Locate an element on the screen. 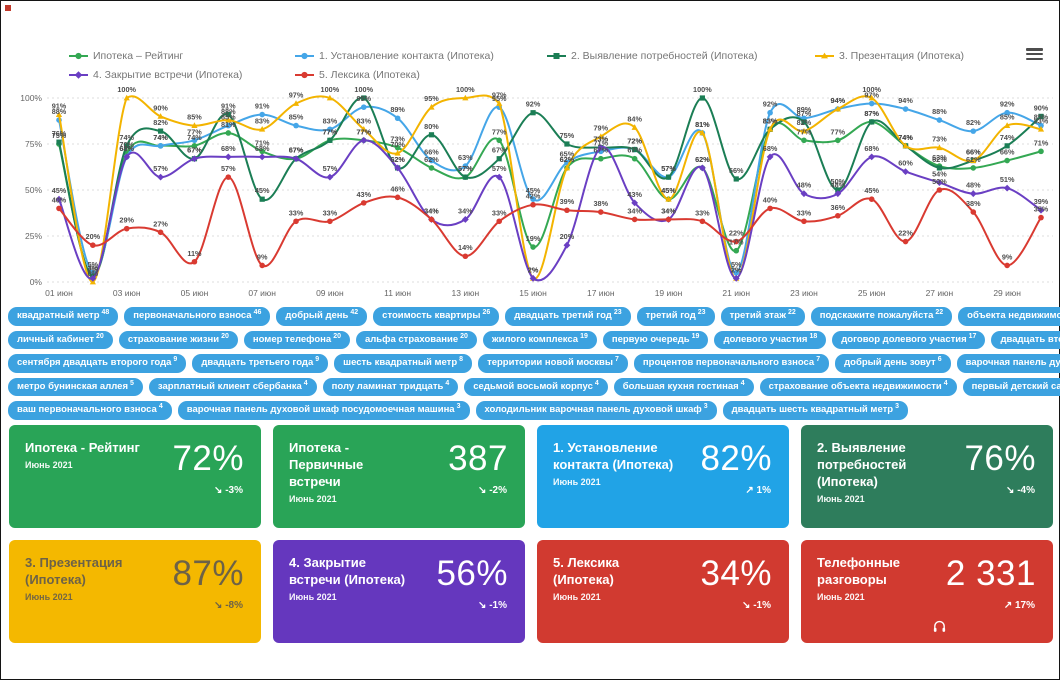 This screenshot has width=1060, height=680. tag-chip: страхование жизни 20 is located at coordinates (178, 339).